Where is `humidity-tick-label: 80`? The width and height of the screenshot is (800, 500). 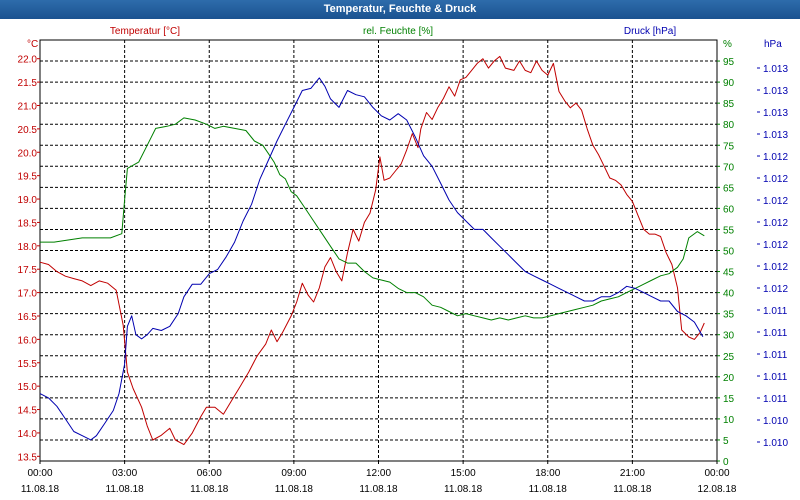
humidity-tick-label: 80 is located at coordinates (729, 125).